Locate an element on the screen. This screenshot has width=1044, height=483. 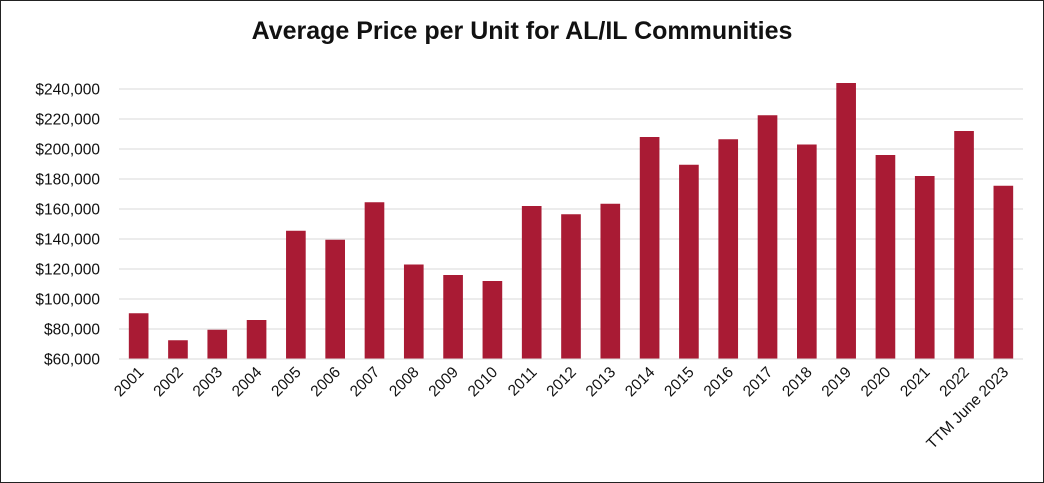
x-tick-label: 2012 is located at coordinates (561, 382).